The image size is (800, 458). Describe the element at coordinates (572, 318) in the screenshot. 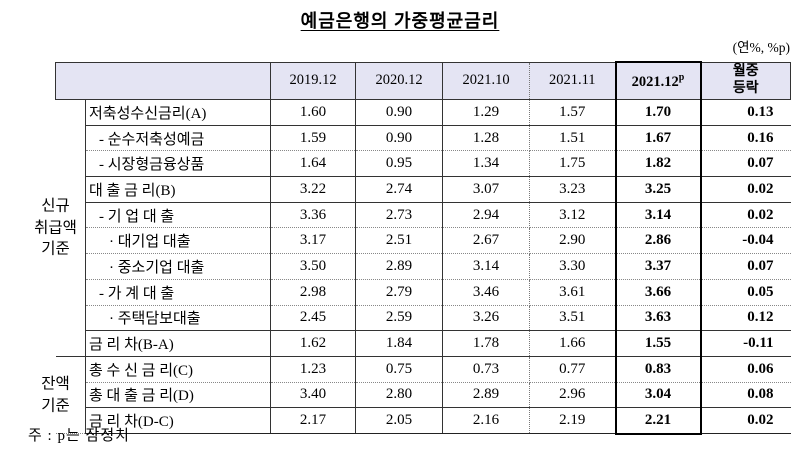

I see `value-cell: 3.51` at that location.